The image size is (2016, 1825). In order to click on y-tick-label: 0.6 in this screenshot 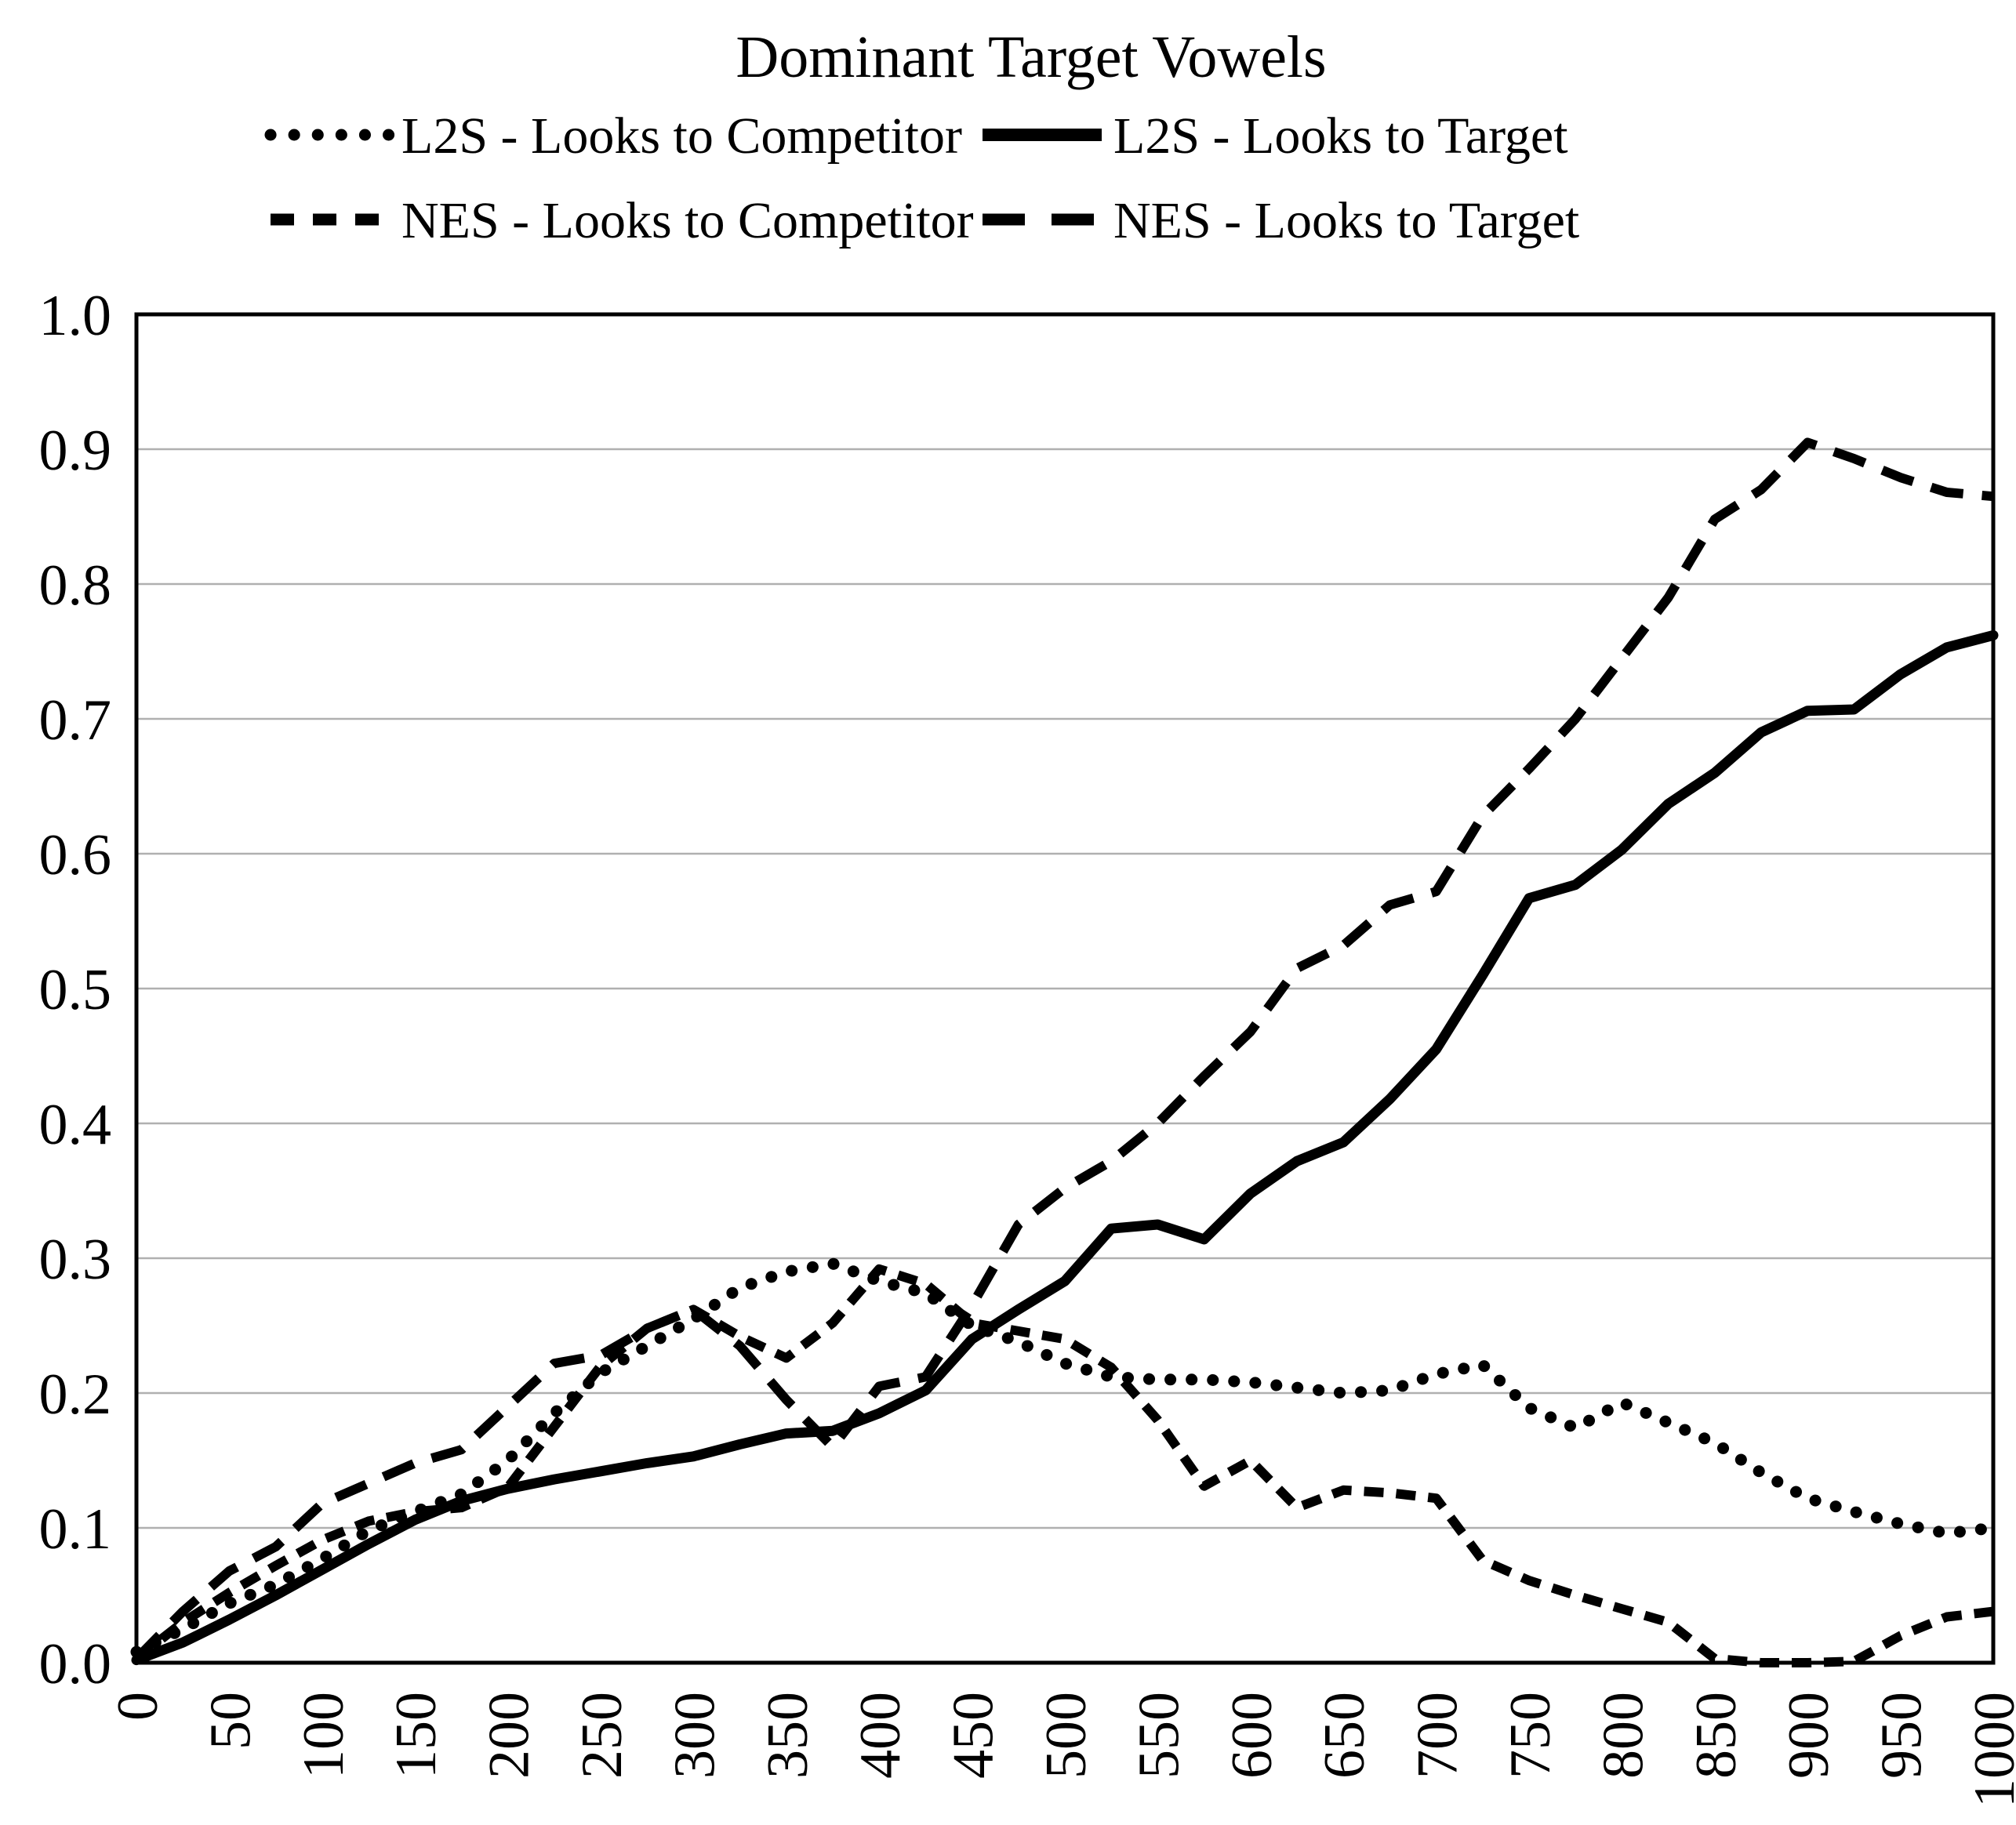, I will do `click(75, 855)`.